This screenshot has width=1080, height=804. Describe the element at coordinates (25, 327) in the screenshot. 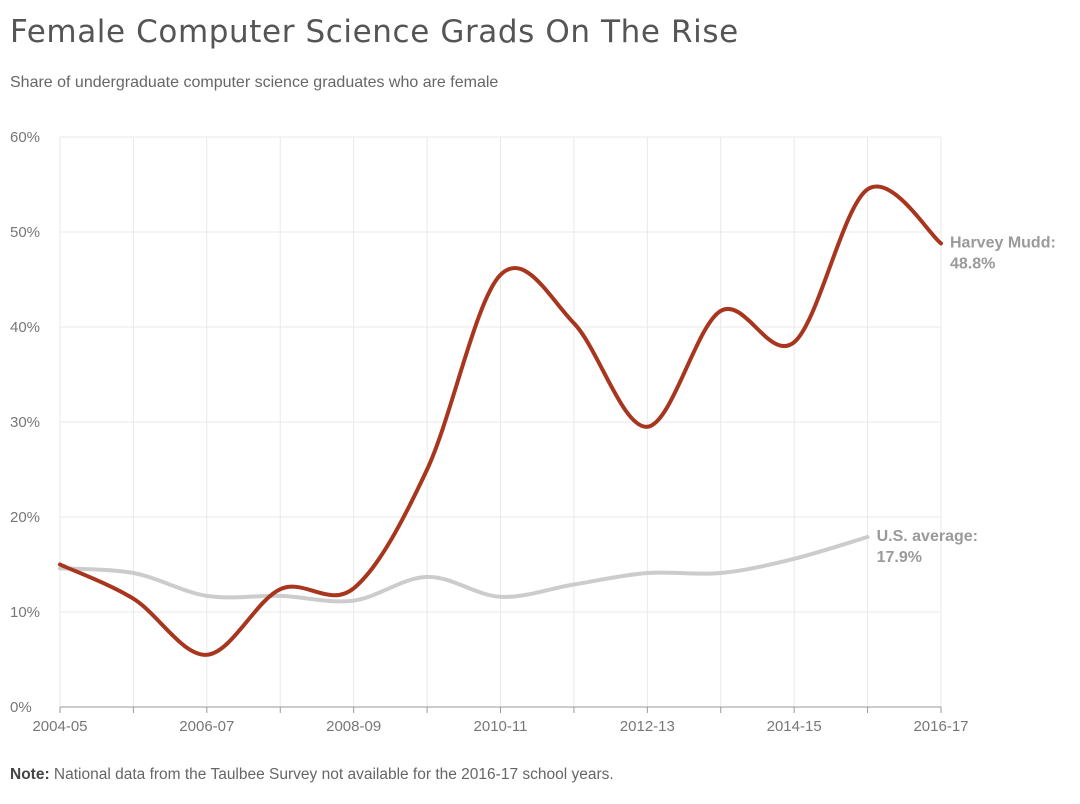

I see `y-tick-label: 40%` at that location.